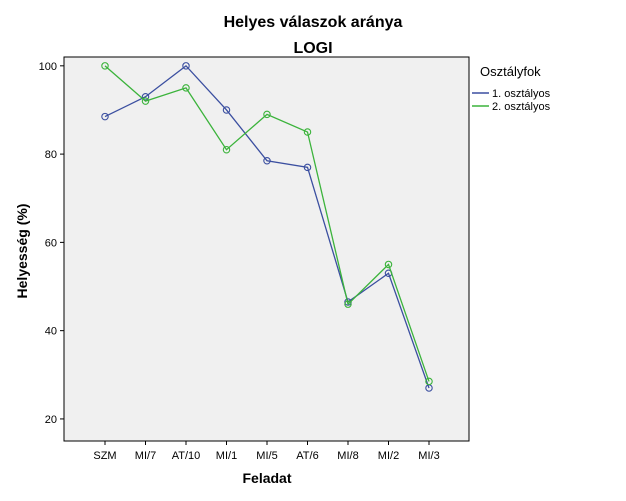 This screenshot has width=626, height=501. I want to click on y-axis: 20 40 60 80 100, so click(51, 243).